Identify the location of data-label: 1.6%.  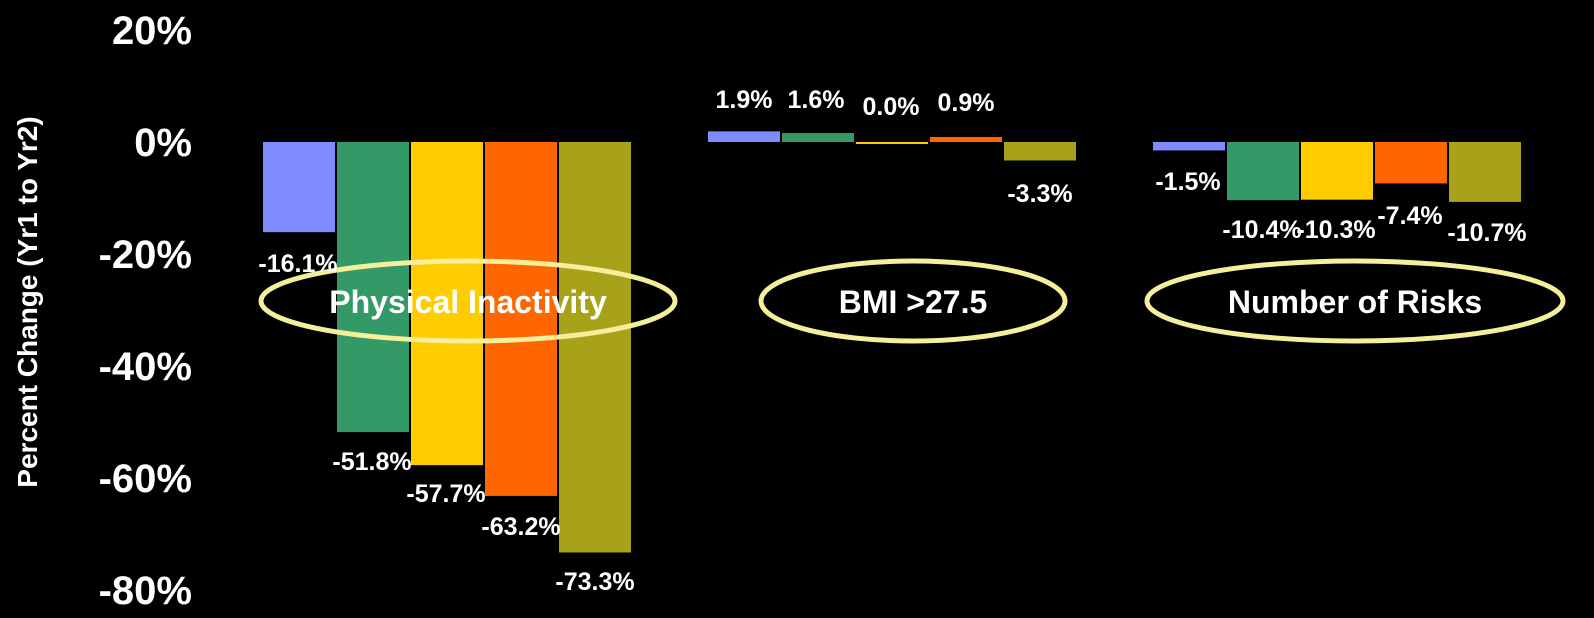
(816, 100).